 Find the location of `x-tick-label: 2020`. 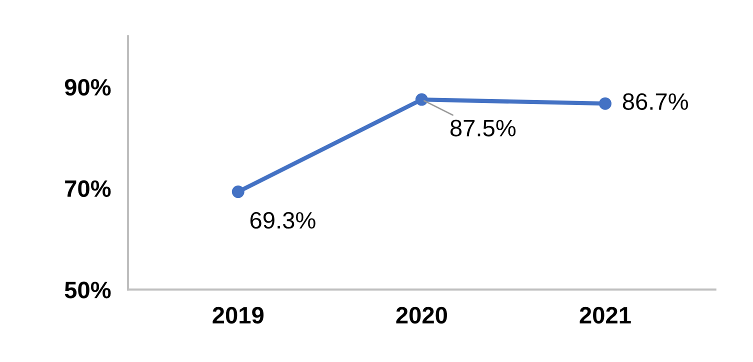

x-tick-label: 2020 is located at coordinates (421, 315).